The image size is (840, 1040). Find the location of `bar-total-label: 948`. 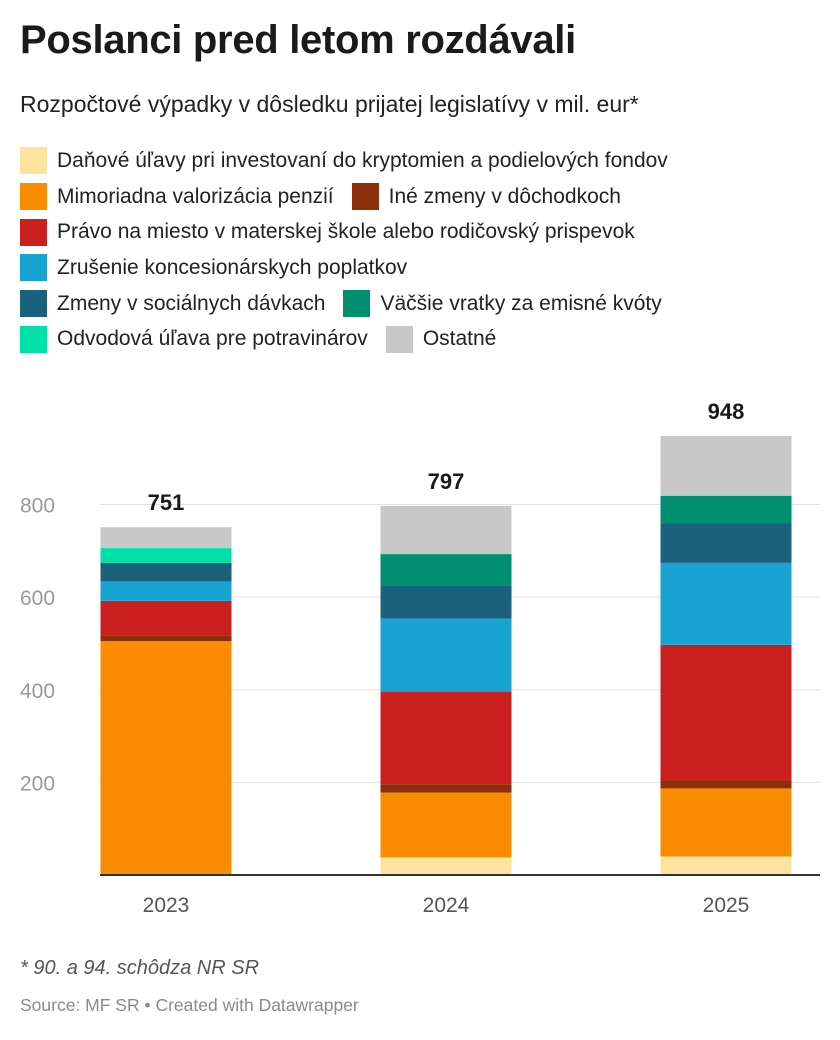

bar-total-label: 948 is located at coordinates (726, 411).